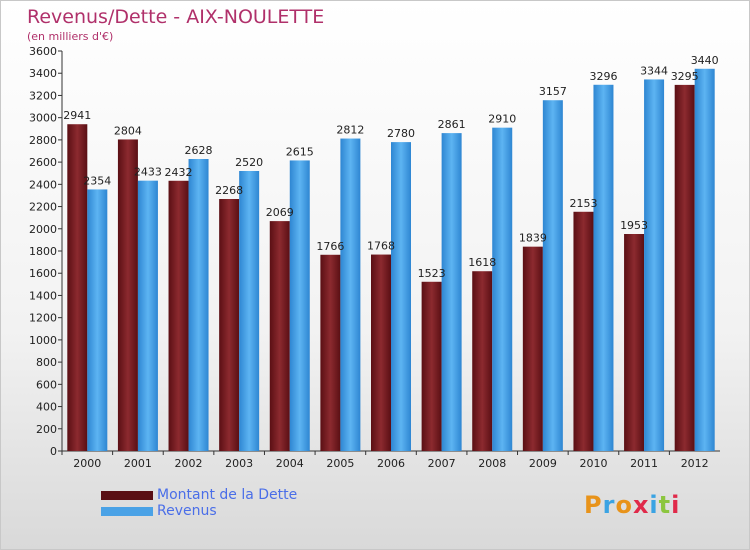 The height and width of the screenshot is (550, 750). I want to click on x-tick-label: 2012, so click(695, 463).